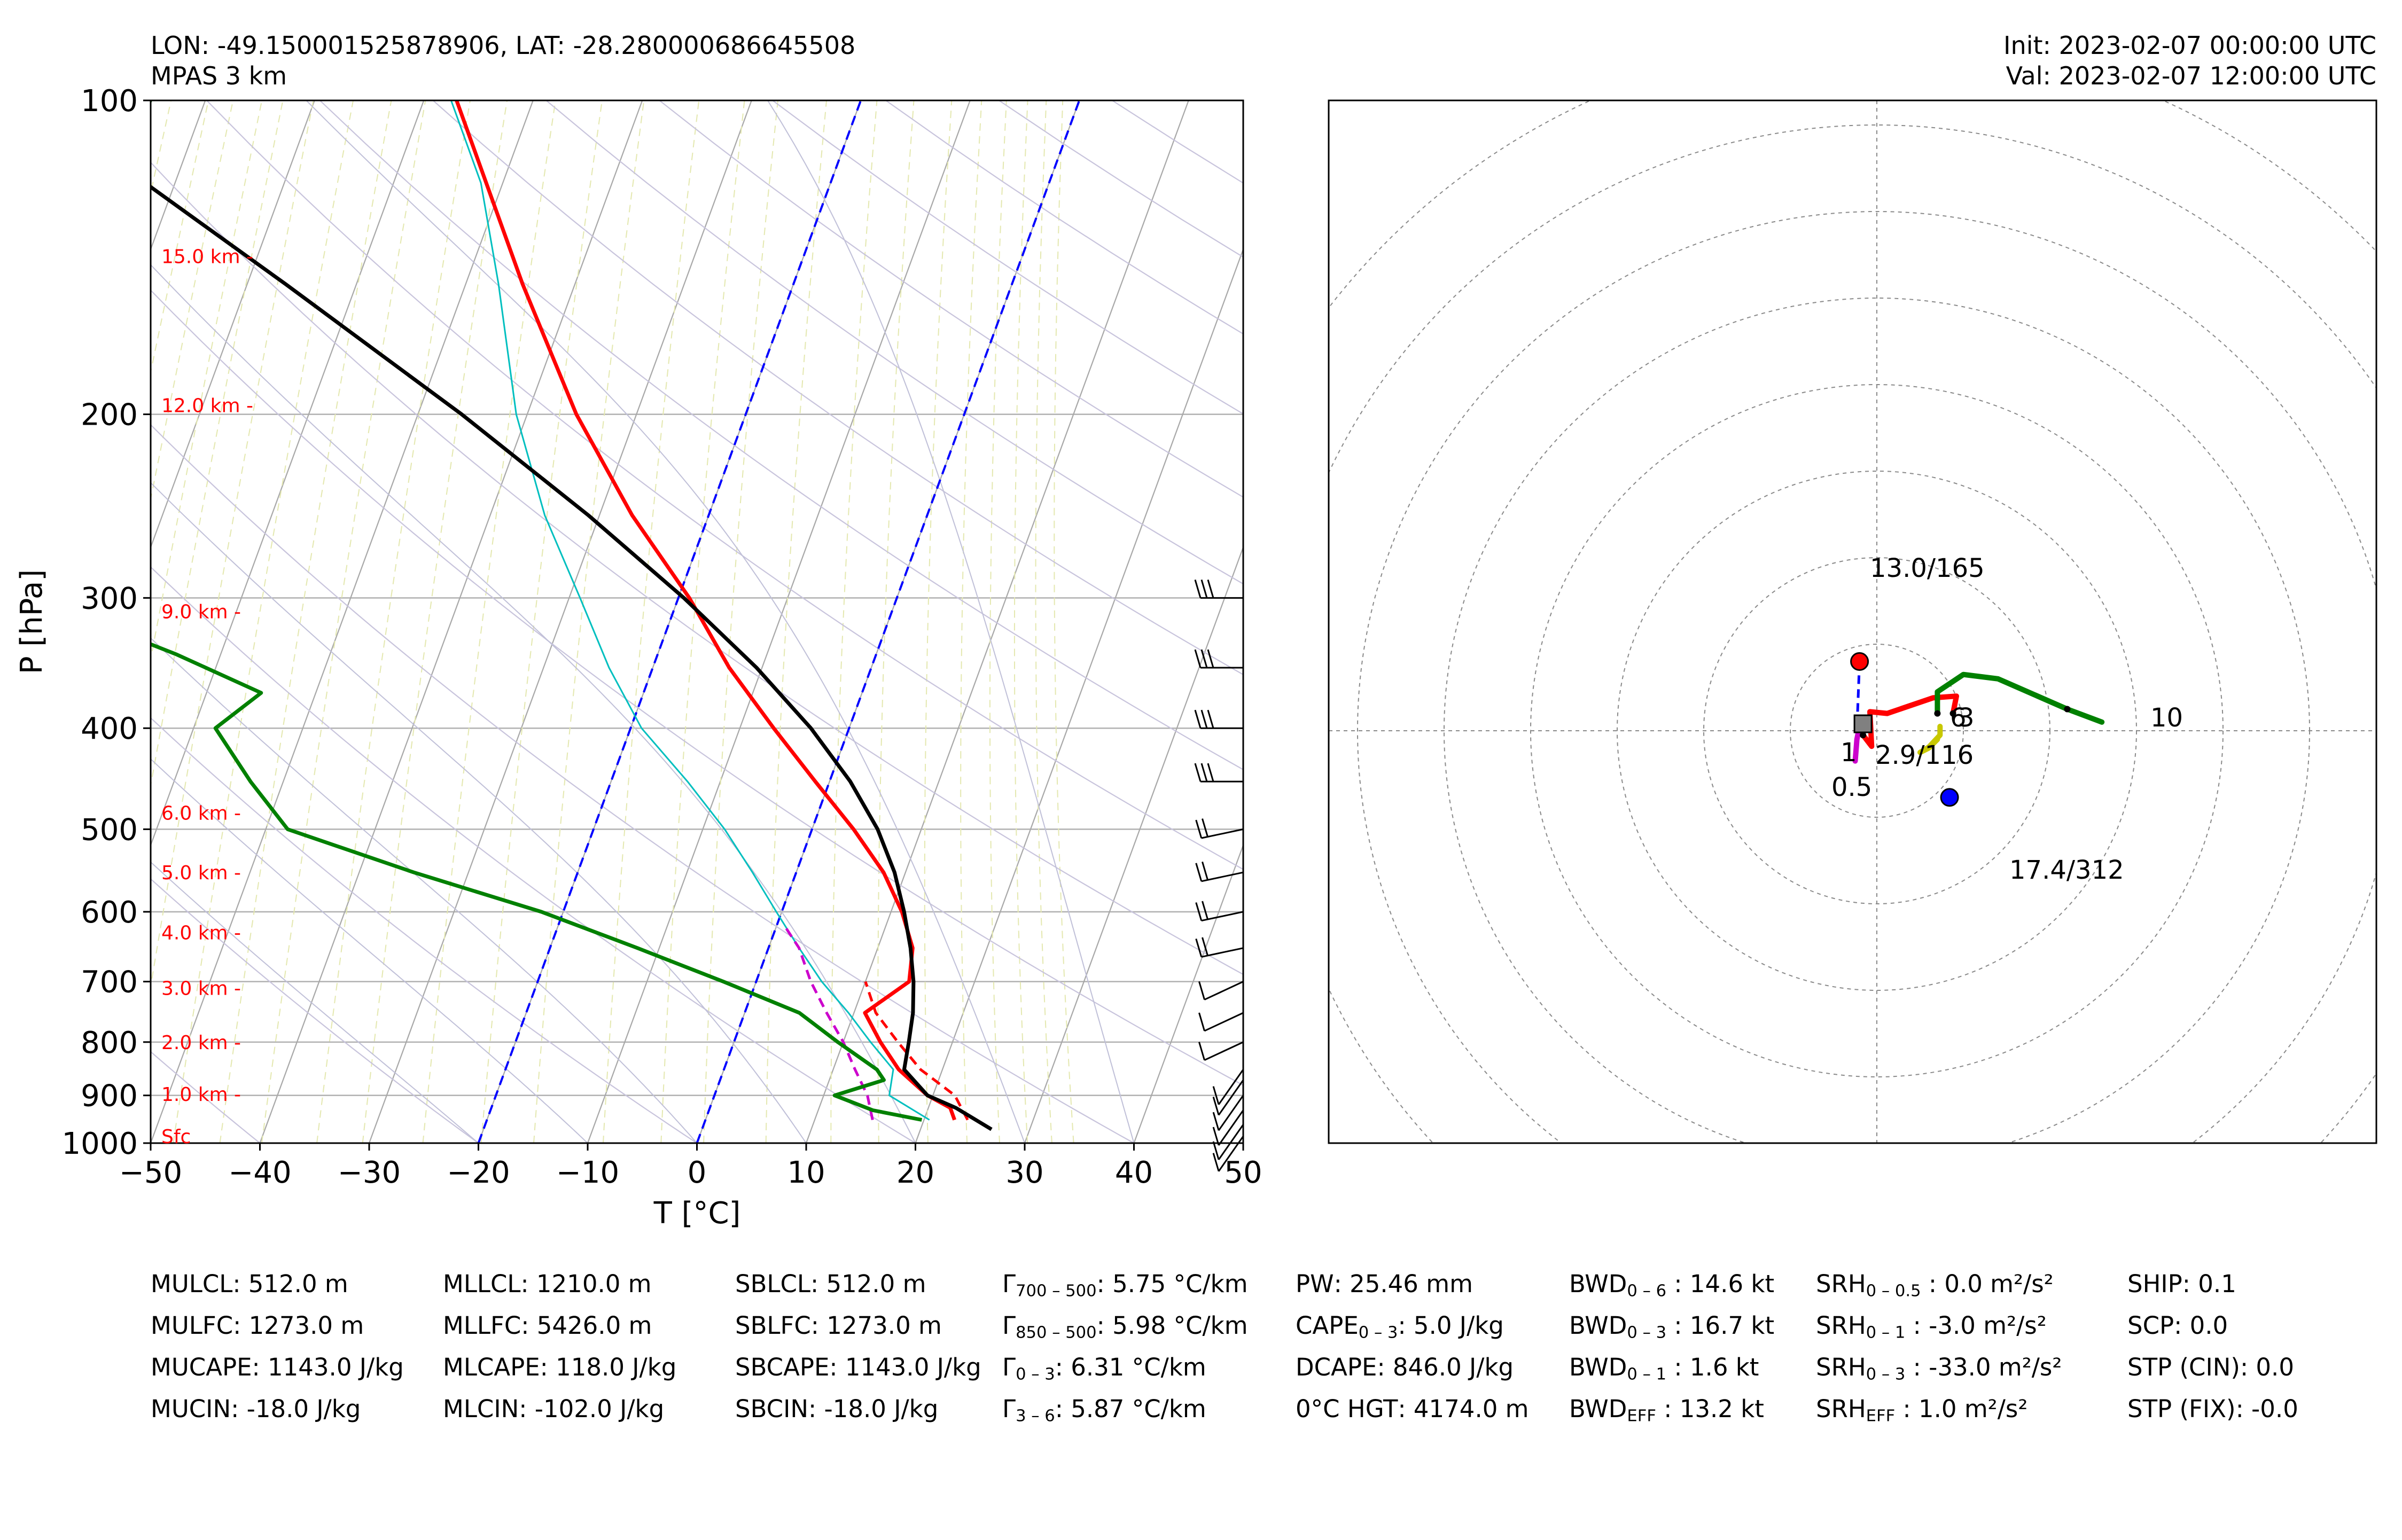 This screenshot has height=1540, width=2402. I want to click on height-label: 15.0 km -, so click(207, 257).